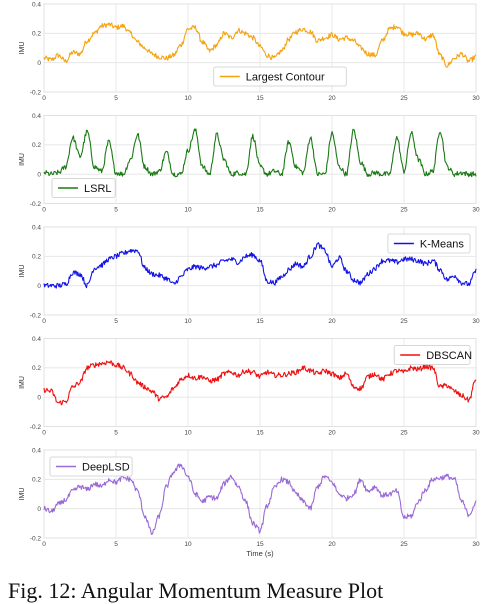  What do you see at coordinates (260, 553) in the screenshot?
I see `x-axis-label: Time (s)` at bounding box center [260, 553].